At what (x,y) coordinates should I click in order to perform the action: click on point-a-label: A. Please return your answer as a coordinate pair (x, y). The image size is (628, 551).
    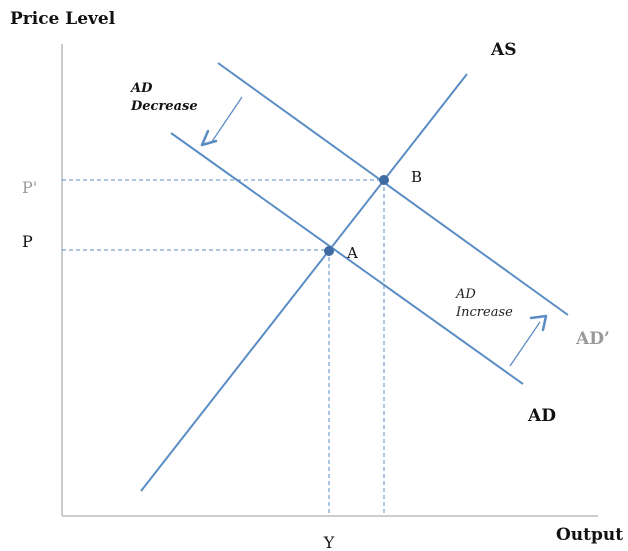
    Looking at the image, I should click on (352, 253).